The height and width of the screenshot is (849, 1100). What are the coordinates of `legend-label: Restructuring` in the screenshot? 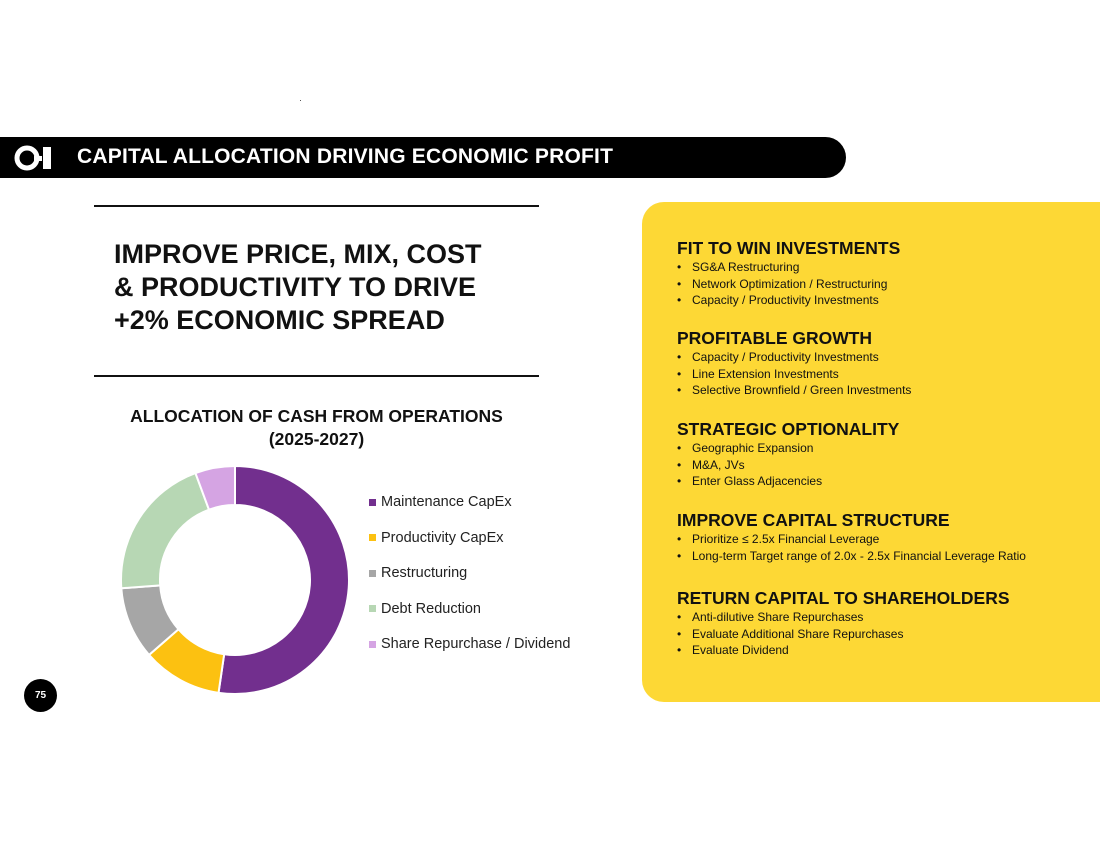 It's located at (424, 573).